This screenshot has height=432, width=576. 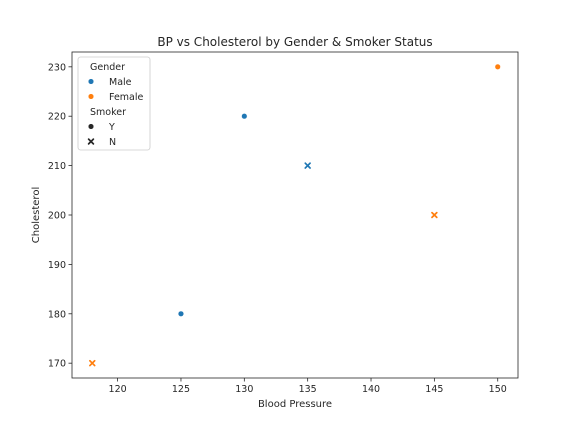 I want to click on x-tick-label: 130, so click(x=244, y=389).